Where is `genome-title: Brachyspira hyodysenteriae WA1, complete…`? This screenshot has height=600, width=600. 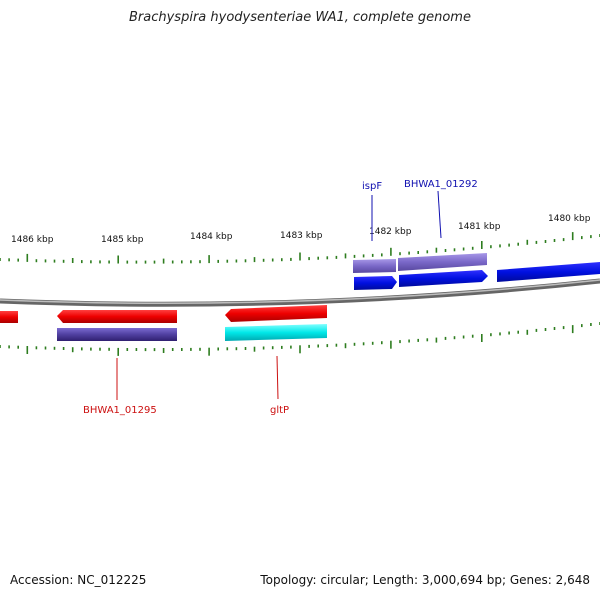
genome-title: Brachyspira hyodysenteriae WA1, complete… is located at coordinates (300, 17).